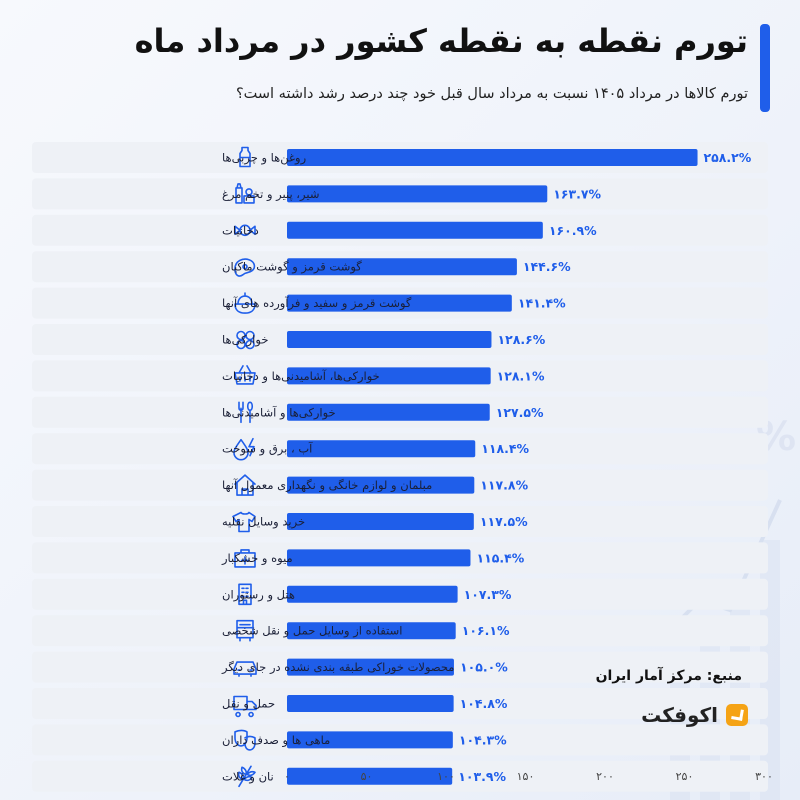 The image size is (800, 800). Describe the element at coordinates (245, 558) in the screenshot. I see `first-aid-icon` at that location.